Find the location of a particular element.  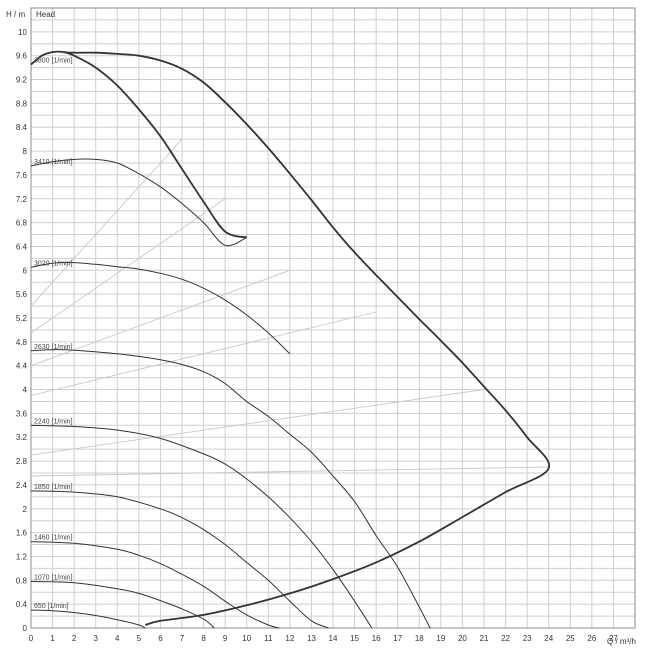

speed-curve-label: 1070 [1/min] is located at coordinates (53, 578).